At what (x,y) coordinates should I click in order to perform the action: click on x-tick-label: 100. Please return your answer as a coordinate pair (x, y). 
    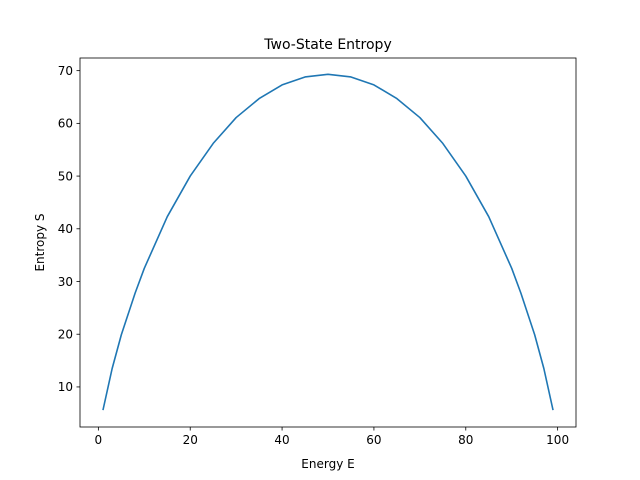
    Looking at the image, I should click on (557, 440).